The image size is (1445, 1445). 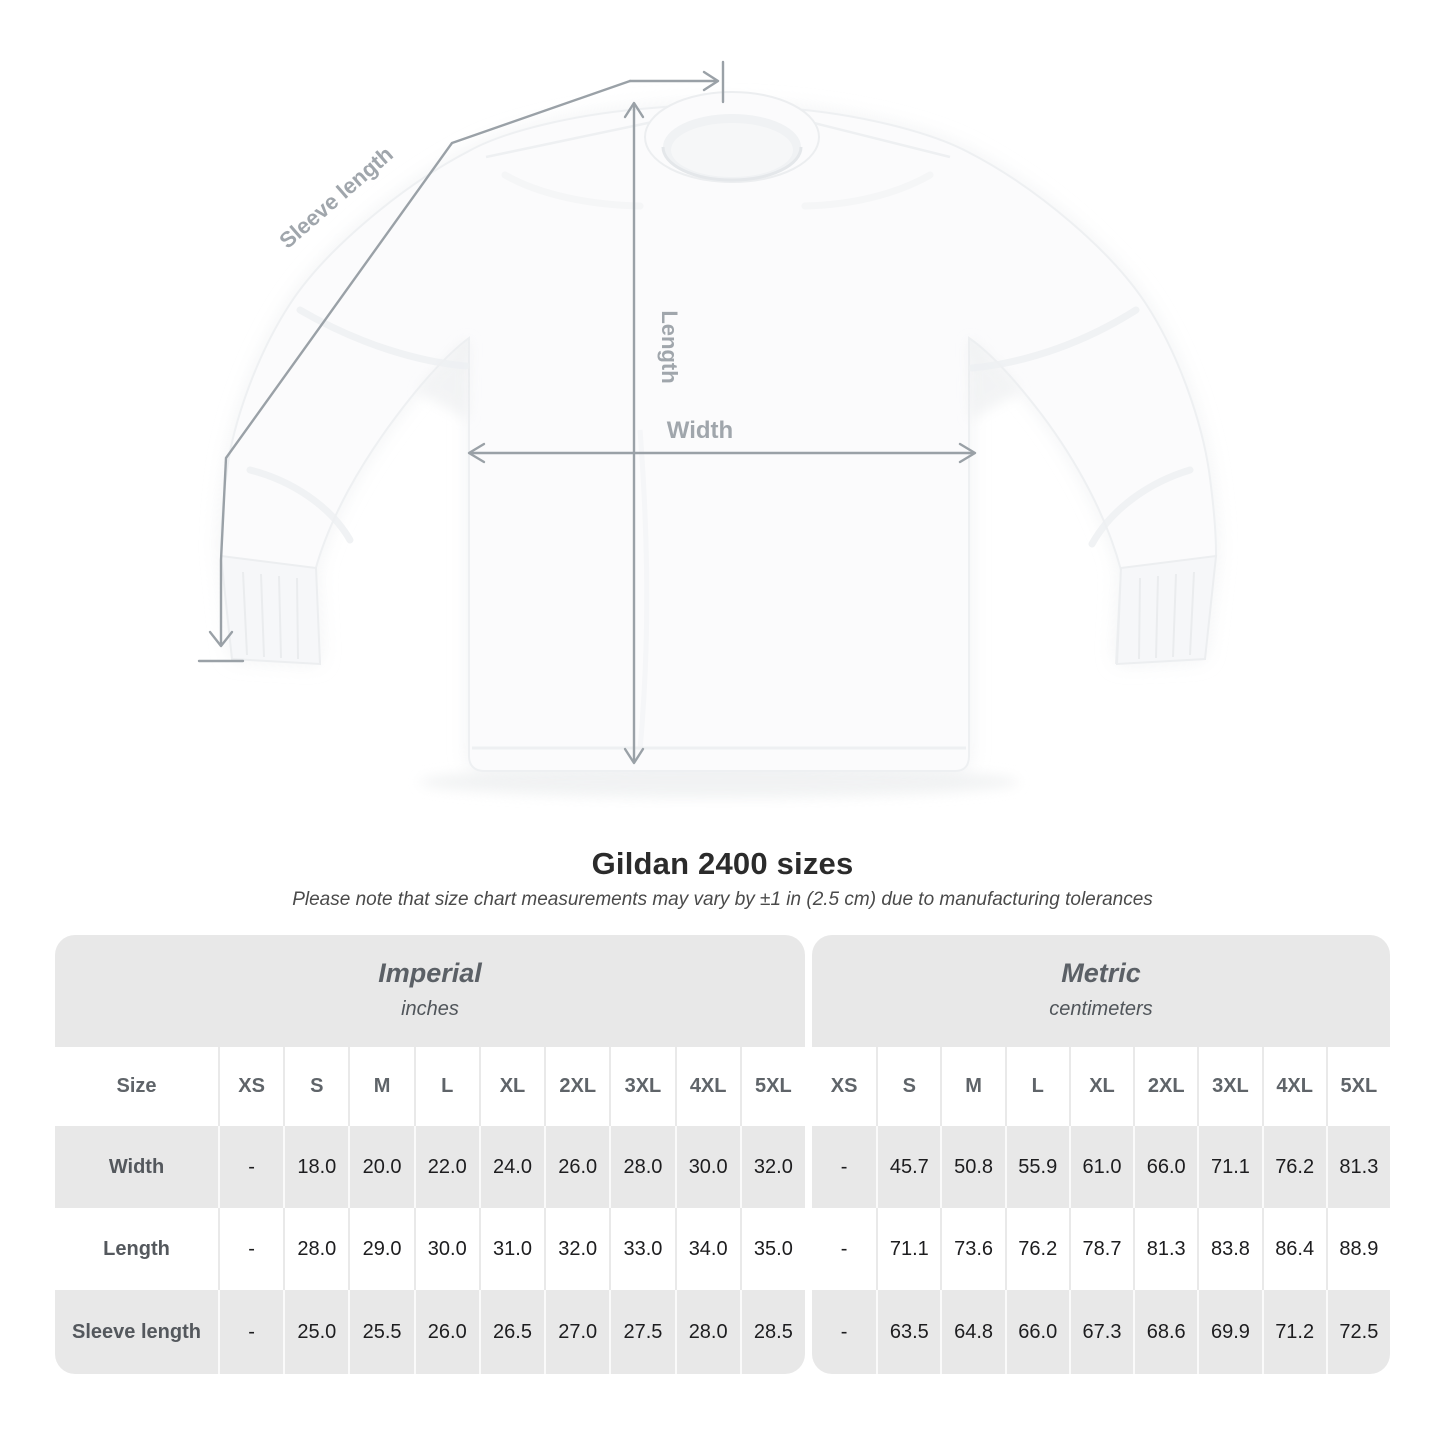 I want to click on metric-value-length-2xl: 81.3, so click(x=1165, y=1249).